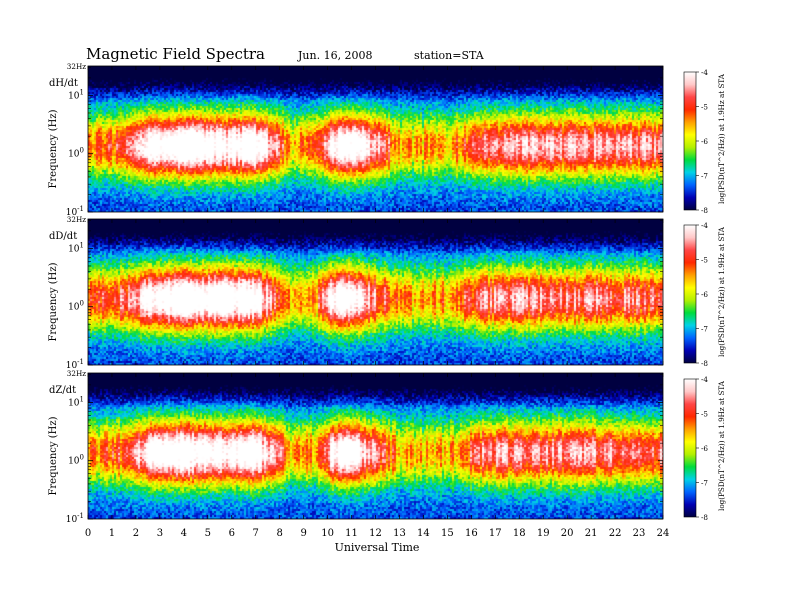 This screenshot has width=792, height=612. I want to click on x-tick-label: 12, so click(375, 533).